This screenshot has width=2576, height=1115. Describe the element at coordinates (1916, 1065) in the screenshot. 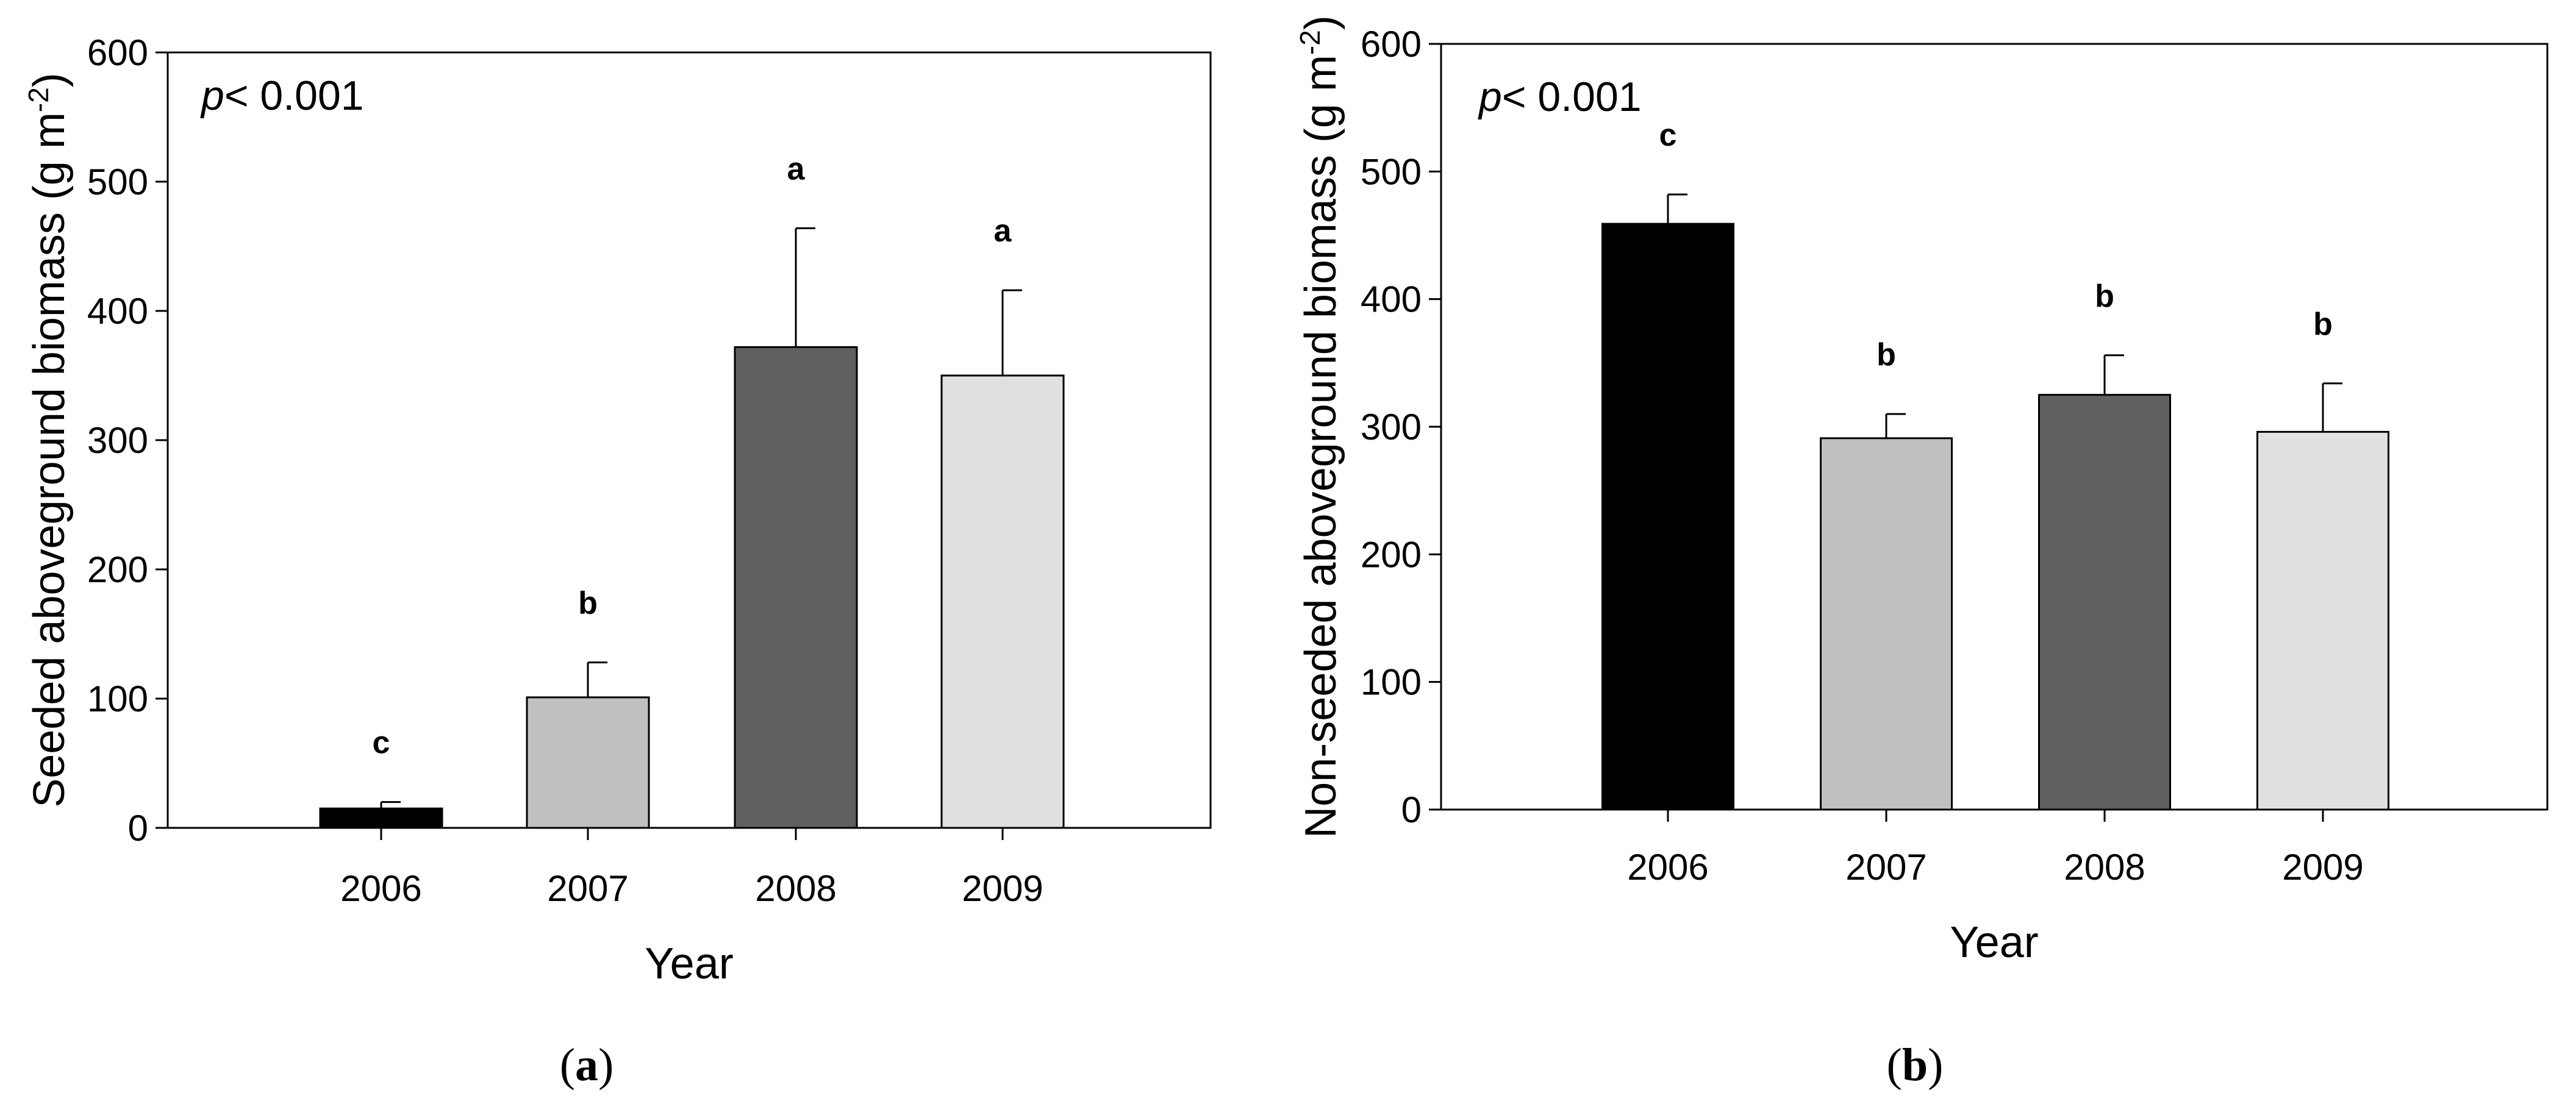

I see `caption-b: (b)` at that location.